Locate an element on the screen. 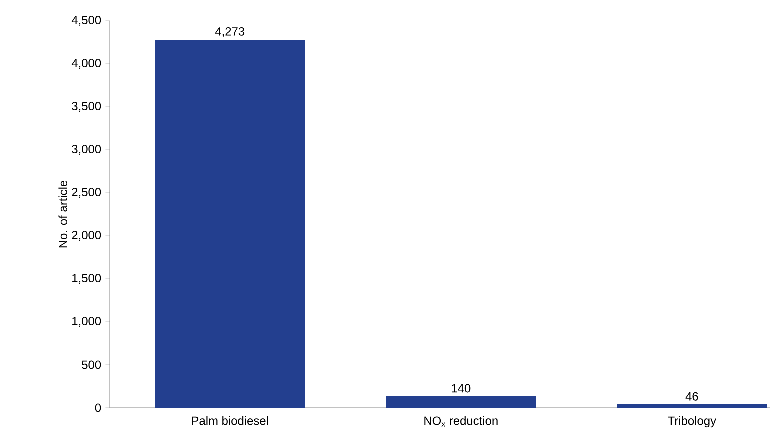 The height and width of the screenshot is (444, 773). x-tick-label: NO$_{x}$ reduction is located at coordinates (461, 421).